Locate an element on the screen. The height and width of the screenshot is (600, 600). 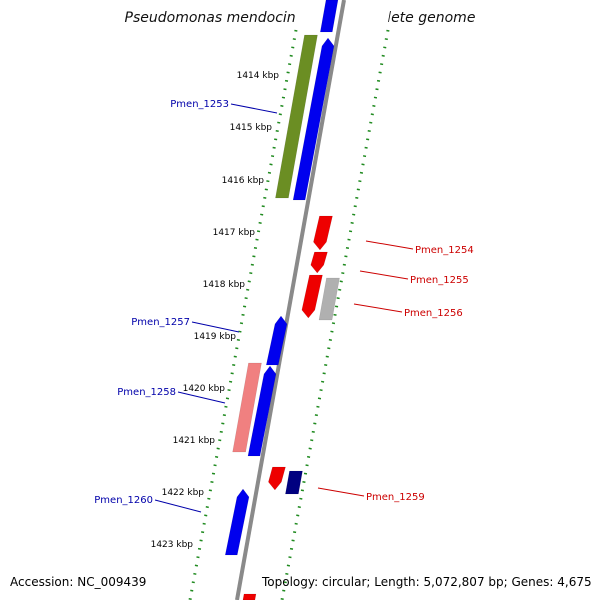
gene-label-pmen-1260: Pmen_1260 is located at coordinates (123, 500).